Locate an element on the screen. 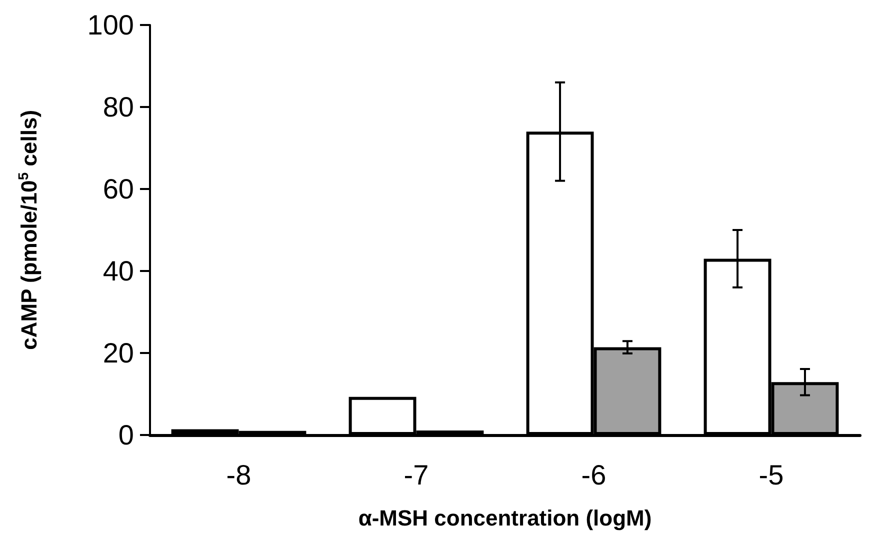 The height and width of the screenshot is (556, 874). x-tick-label: -5 is located at coordinates (771, 475).